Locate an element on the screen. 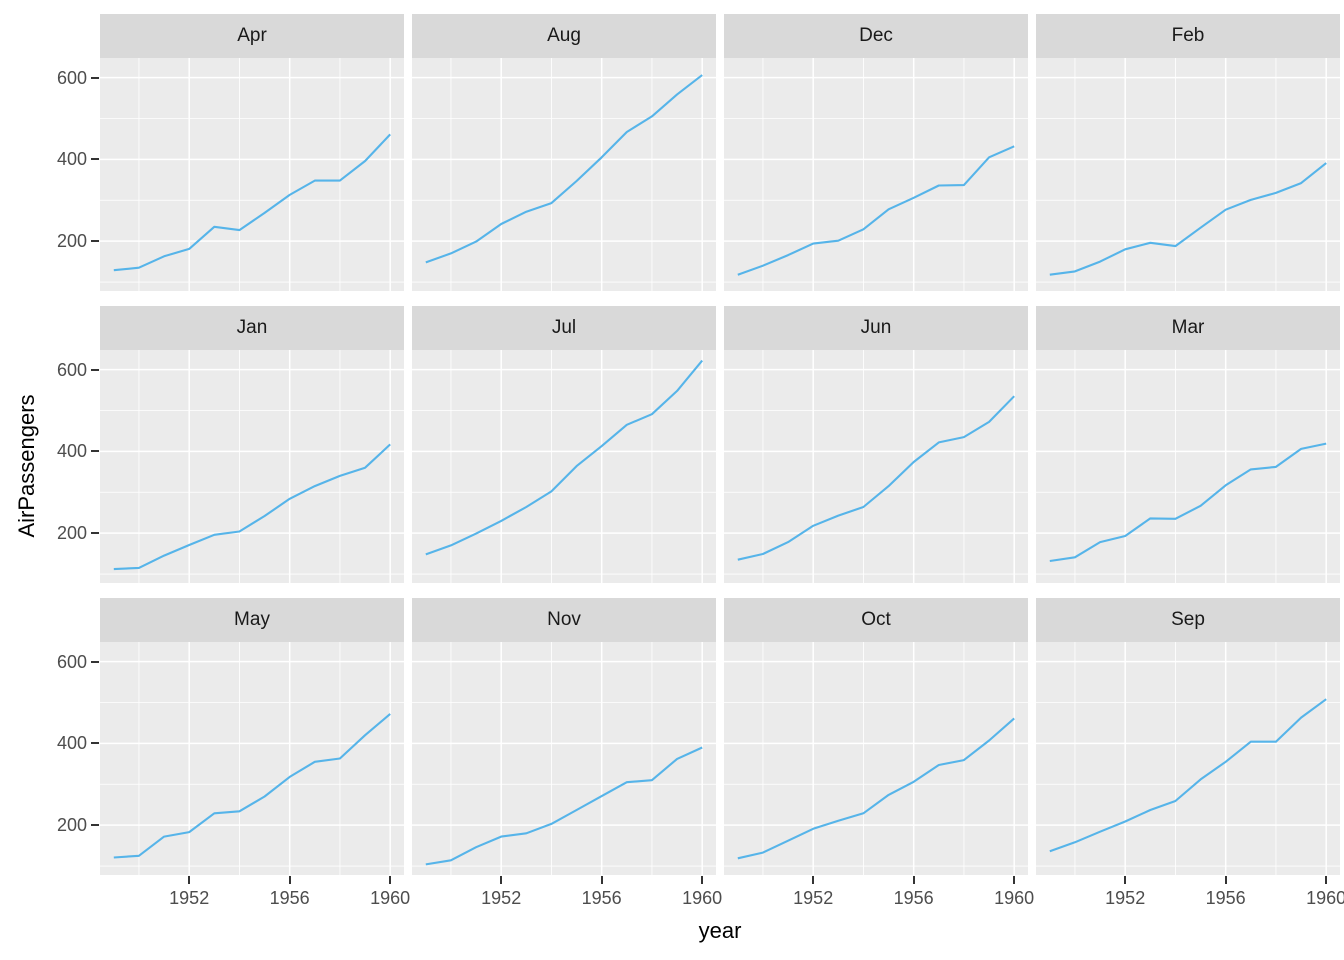 The image size is (1344, 960). facet-panel: Jun is located at coordinates (876, 444).